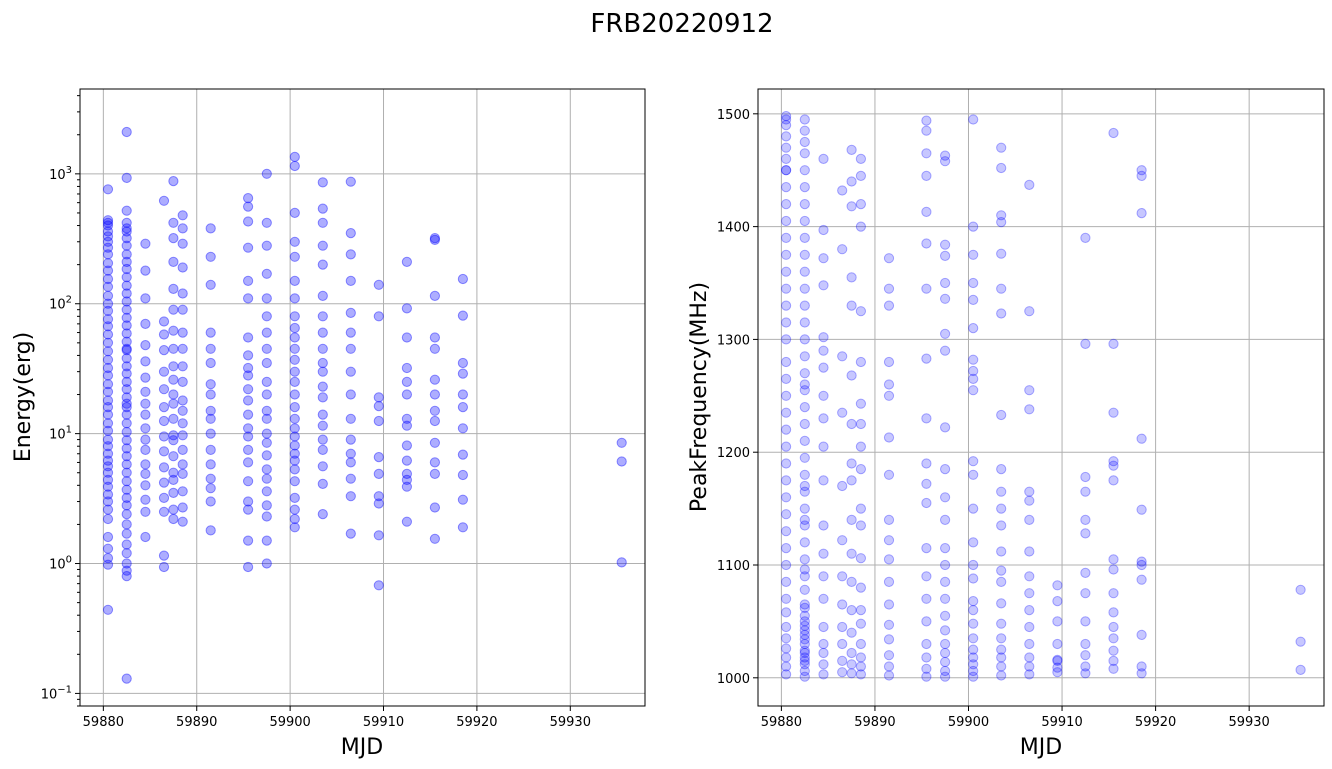  Describe the element at coordinates (874, 722) in the screenshot. I see `frequency-x-tick-label: 59890` at that location.